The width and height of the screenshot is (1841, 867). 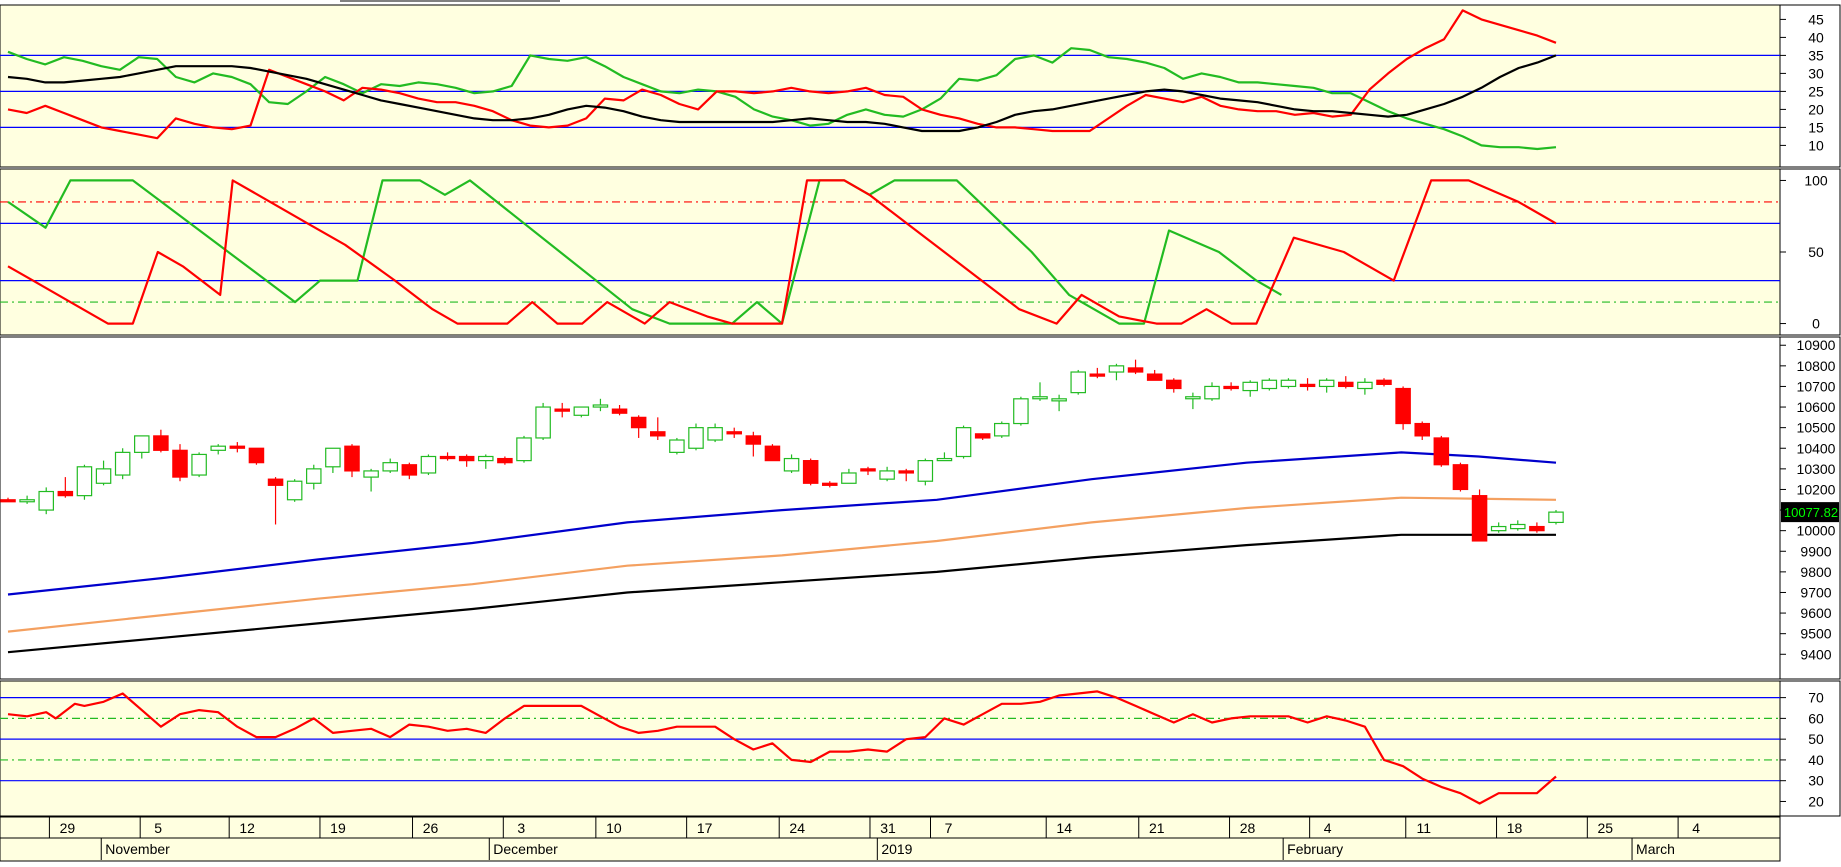 What do you see at coordinates (1811, 512) in the screenshot?
I see `last-value-label: 10077.82` at bounding box center [1811, 512].